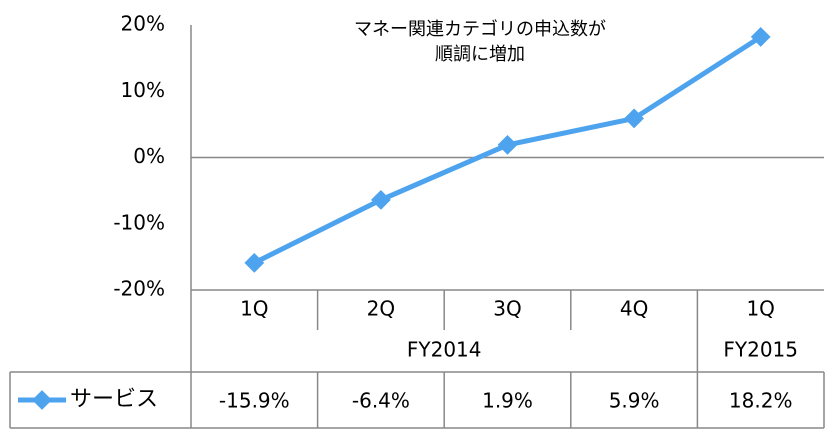 The width and height of the screenshot is (825, 429). Describe the element at coordinates (149, 156) in the screenshot. I see `y-tick-label: 0%` at that location.